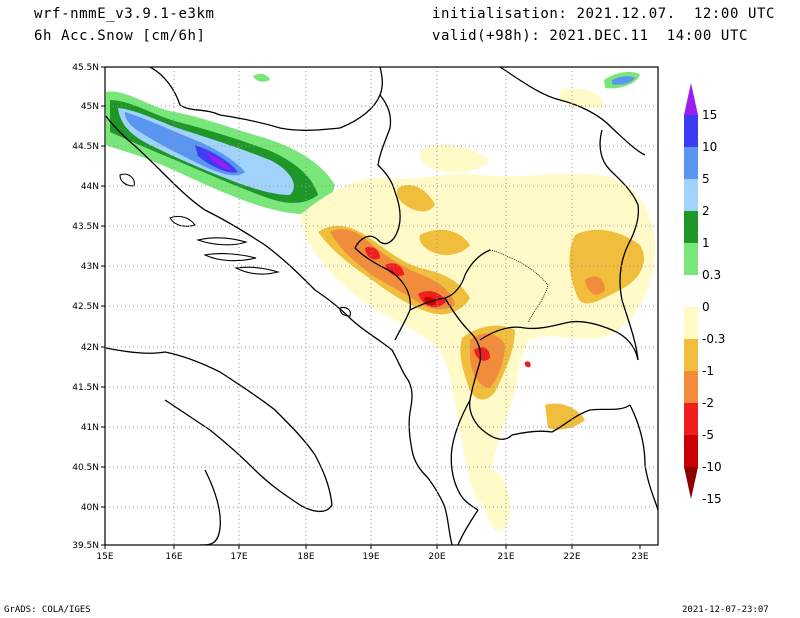 The image size is (800, 618). What do you see at coordinates (595, 285) in the screenshot?
I see `snow-area-orange-east` at bounding box center [595, 285].